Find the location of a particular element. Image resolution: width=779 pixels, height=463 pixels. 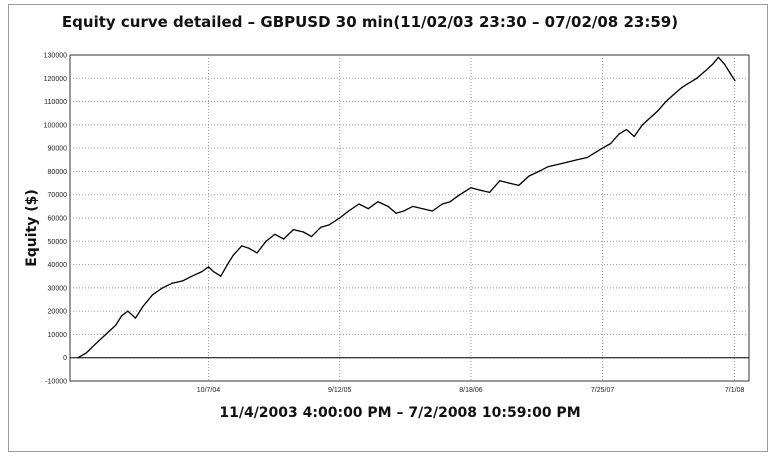

x-tick-labels: 10/7/04 9/12/05 8/18/06 7/25/07 7/1/08 is located at coordinates (471, 390).